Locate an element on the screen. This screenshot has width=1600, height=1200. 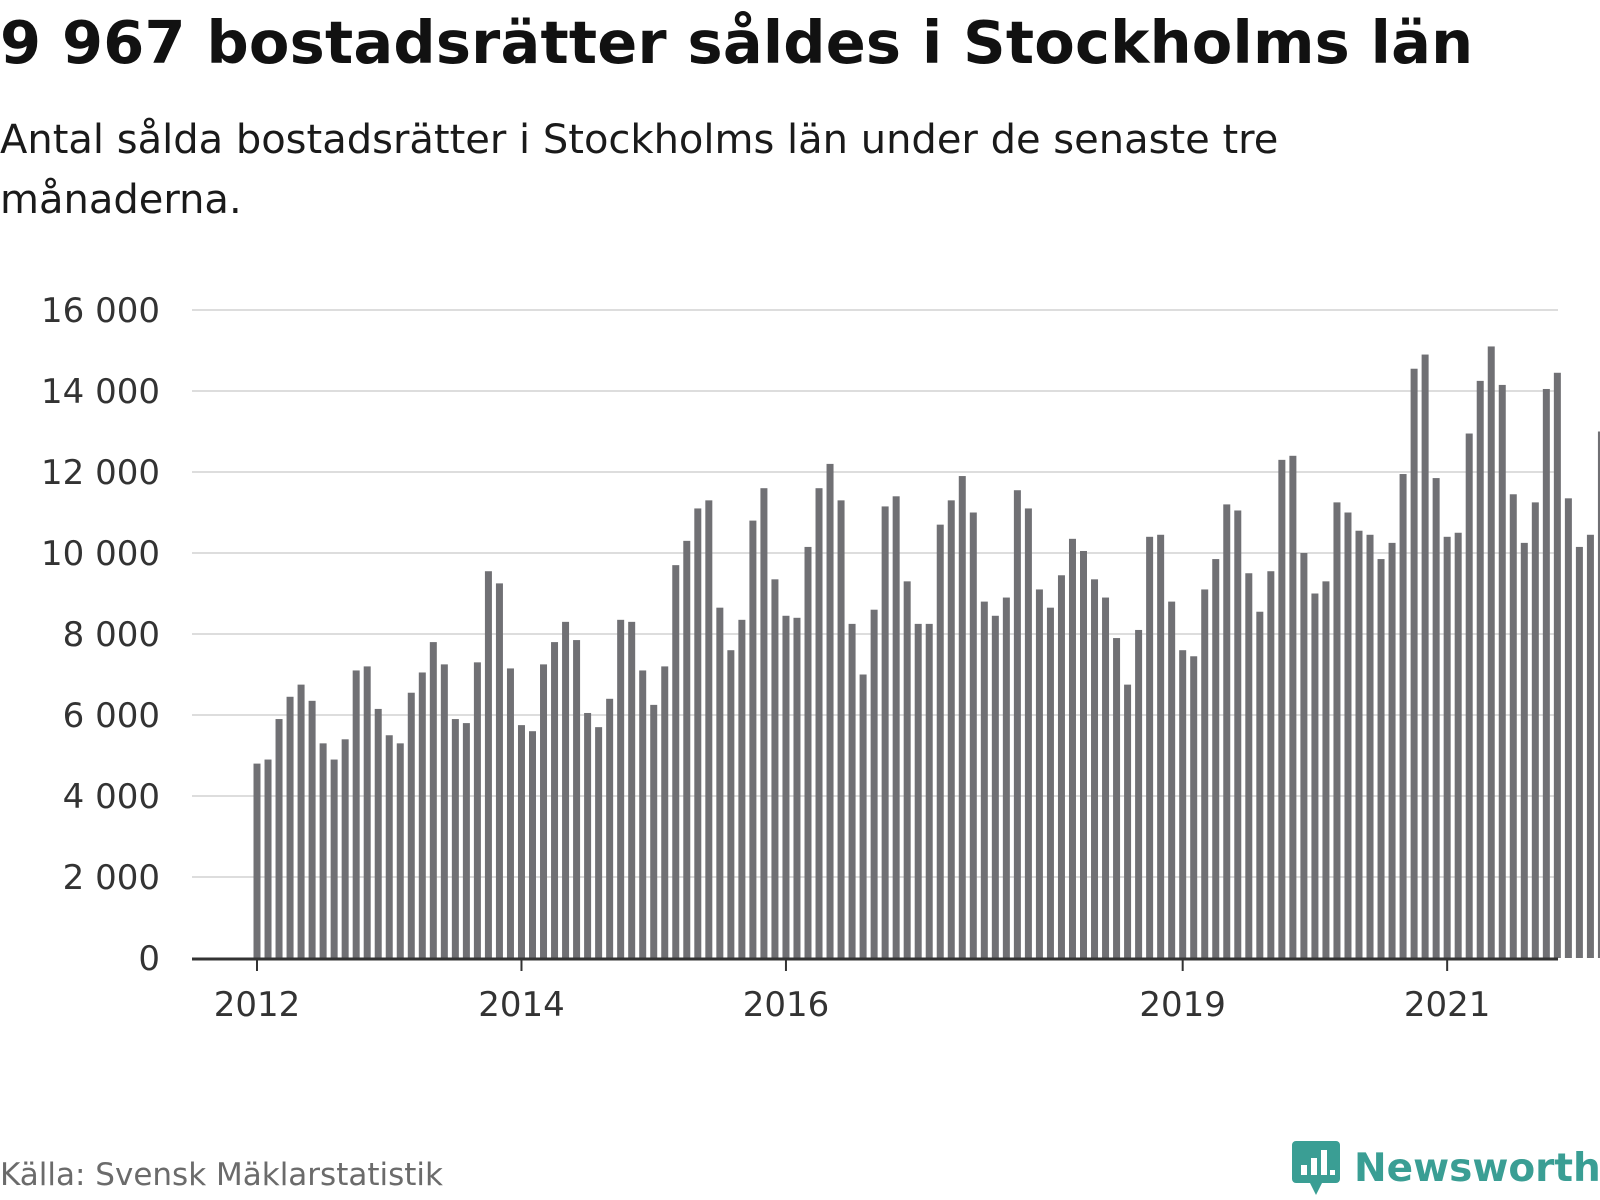
y-tick-label: 4 000 is located at coordinates (111, 797).